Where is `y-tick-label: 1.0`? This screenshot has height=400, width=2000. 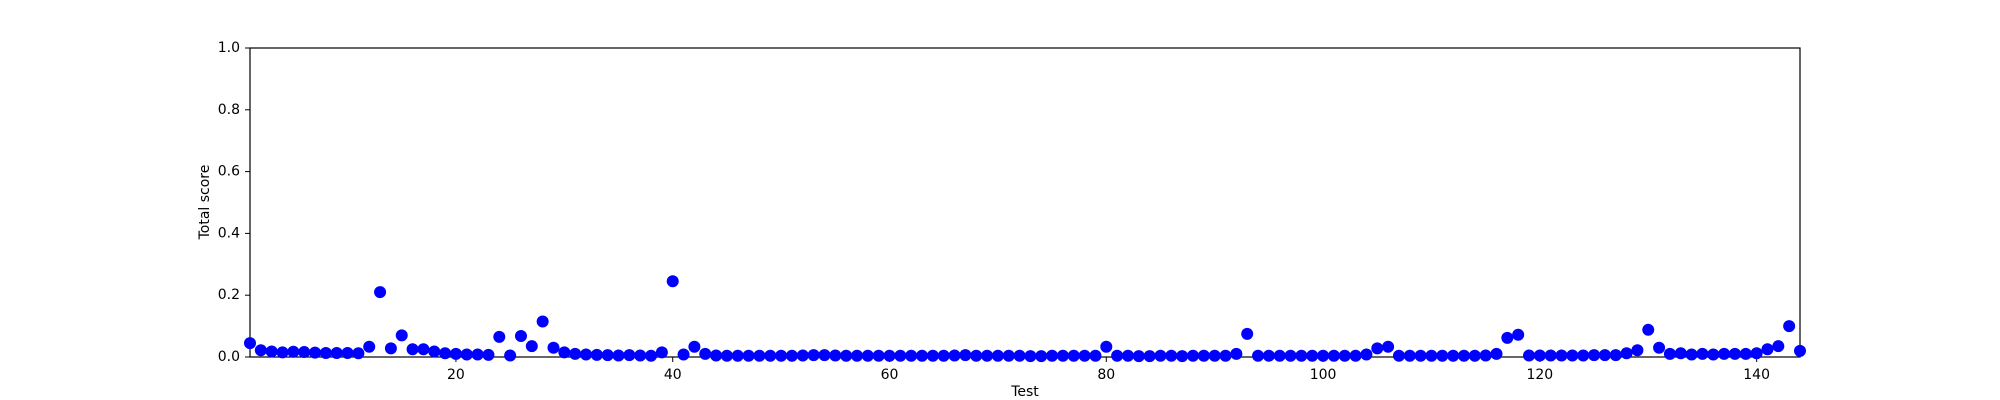
y-tick-label: 1.0 is located at coordinates (229, 48).